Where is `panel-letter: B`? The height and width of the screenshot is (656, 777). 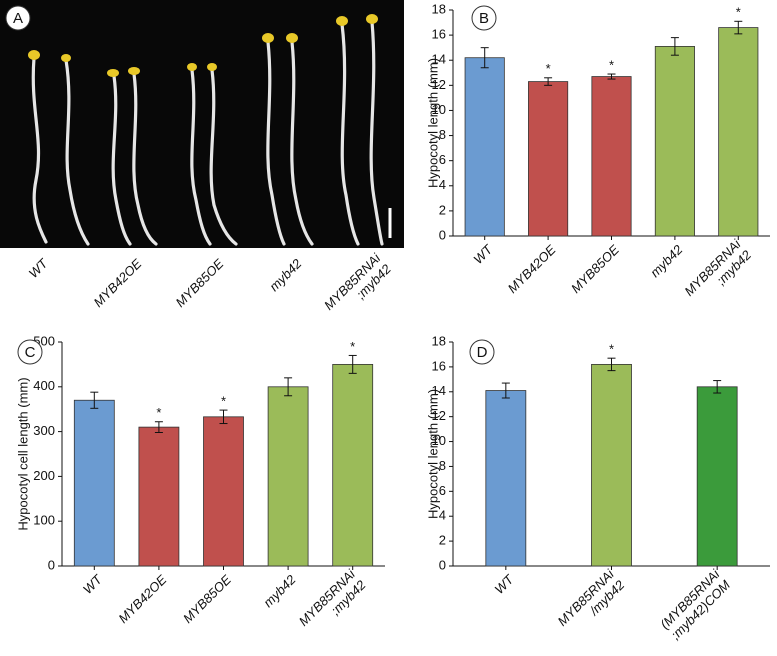
panel-letter: B is located at coordinates (484, 18).